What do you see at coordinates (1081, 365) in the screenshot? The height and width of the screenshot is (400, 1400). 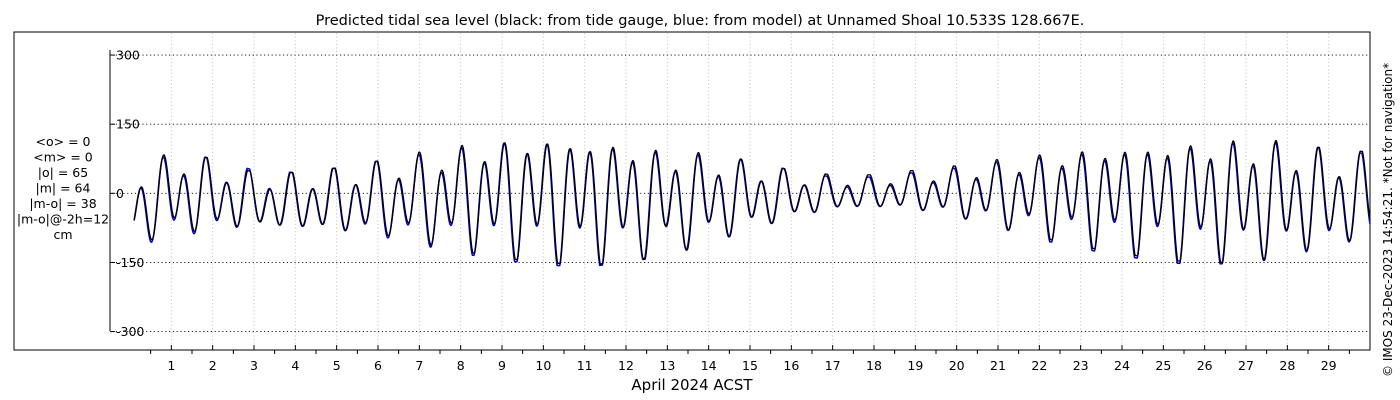 I see `x-tick-label: 23` at bounding box center [1081, 365].